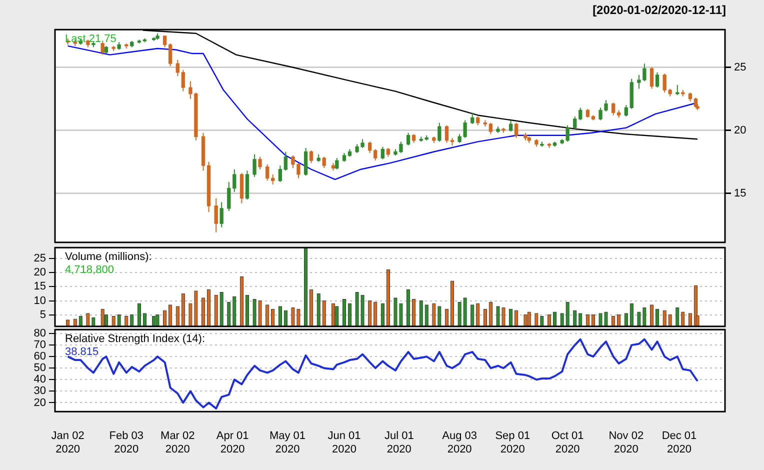  I want to click on y-tick-label: 80, so click(40, 334).